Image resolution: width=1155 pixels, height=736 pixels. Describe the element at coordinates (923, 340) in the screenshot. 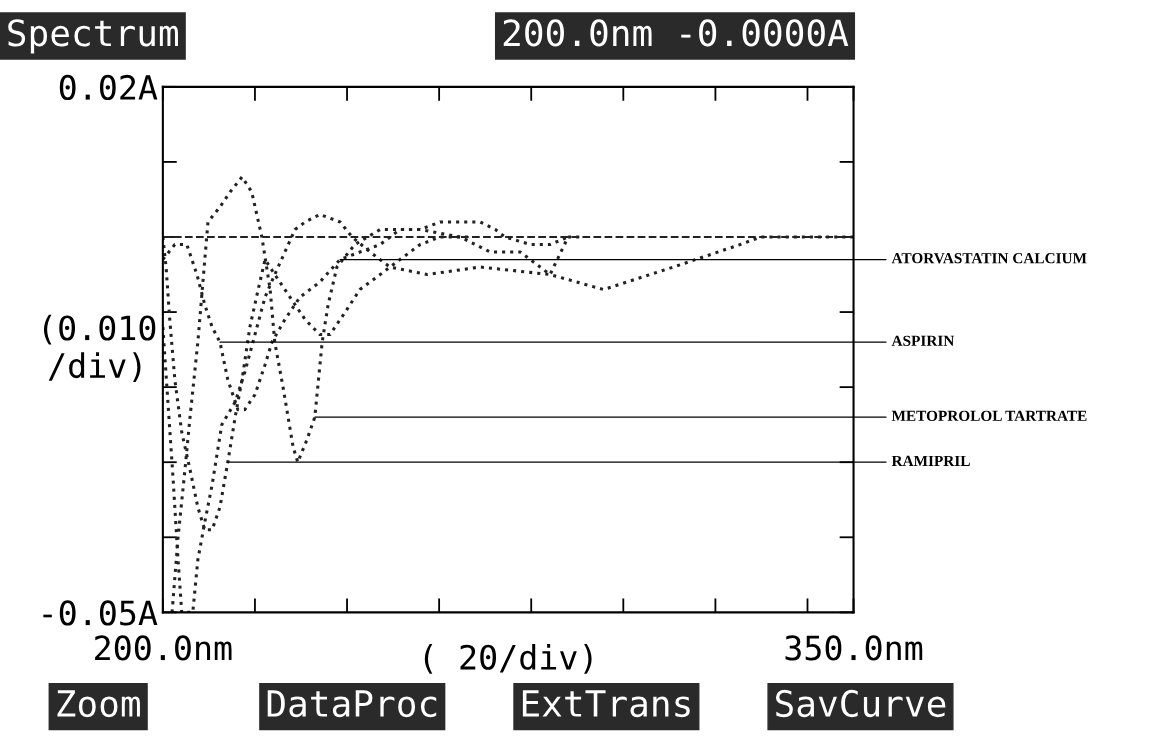

I see `annotation: ASPIRIN` at that location.